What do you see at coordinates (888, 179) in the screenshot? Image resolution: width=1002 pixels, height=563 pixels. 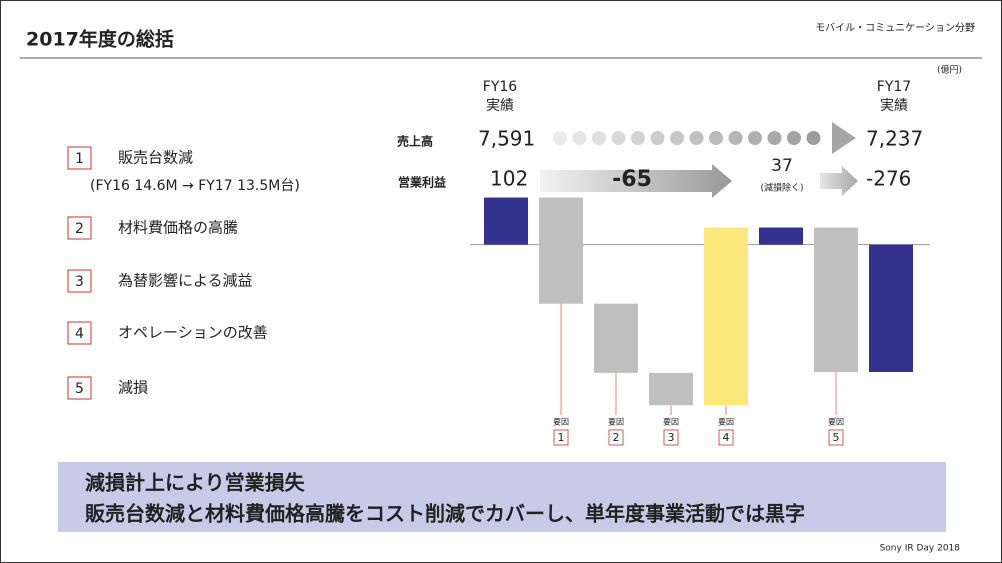 I see `end-value: -276` at bounding box center [888, 179].